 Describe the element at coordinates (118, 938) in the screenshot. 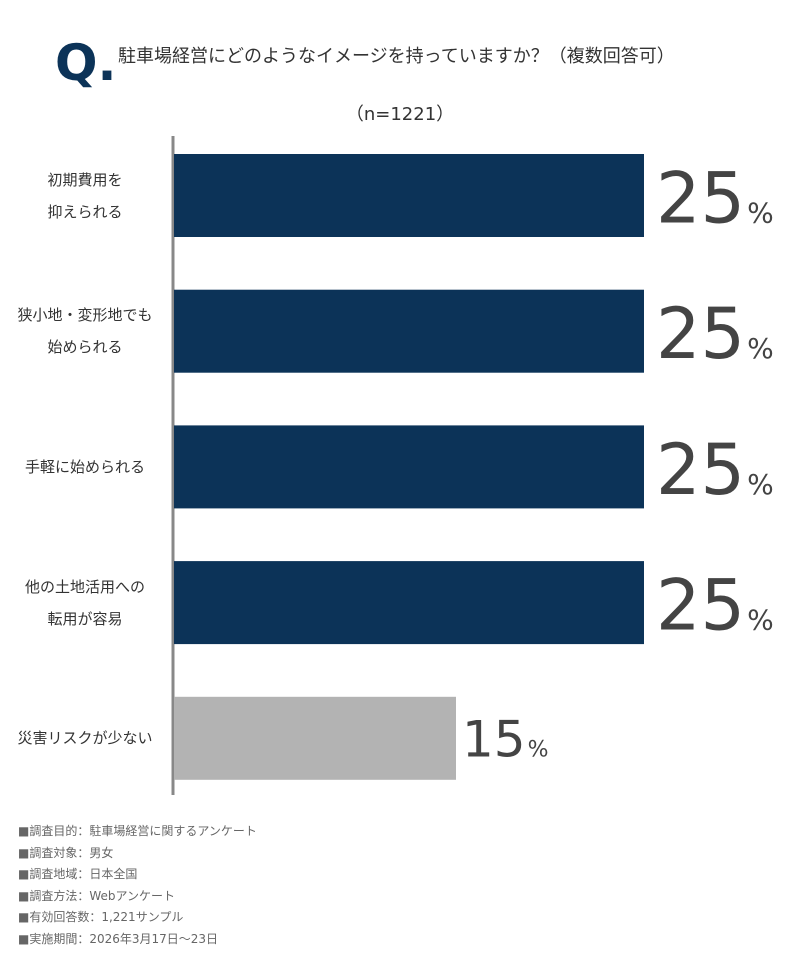

I see `footnote: ■実施期間：2026年3月17日～23日` at that location.